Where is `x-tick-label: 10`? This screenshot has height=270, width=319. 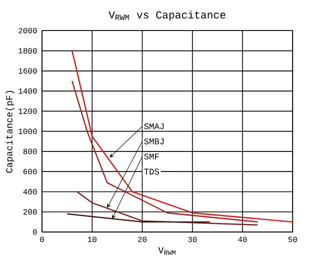
x-tick-label: 10 is located at coordinates (92, 239).